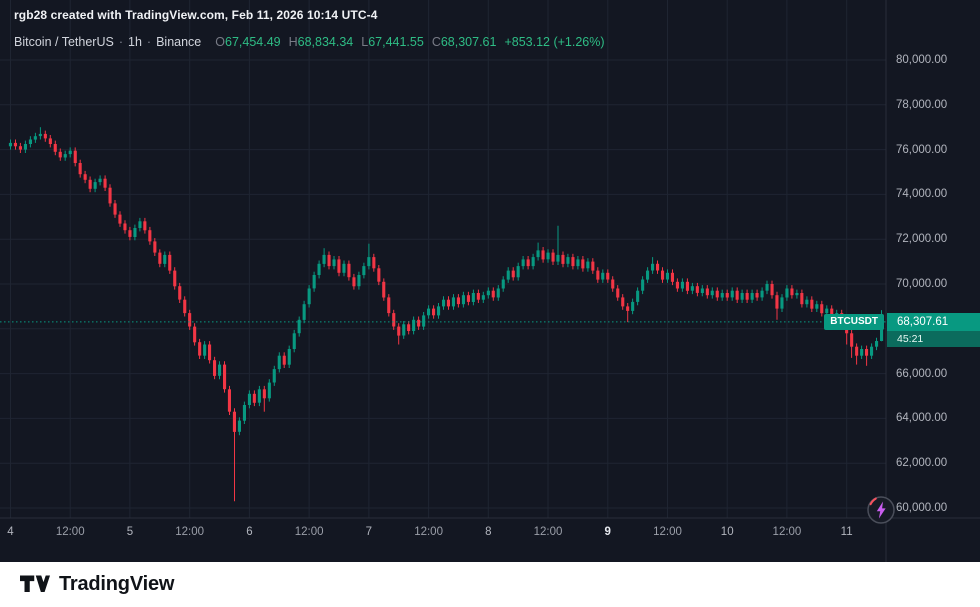 Image resolution: width=980 pixels, height=607 pixels. Describe the element at coordinates (117, 584) in the screenshot. I see `brand-name: TradingView` at that location.